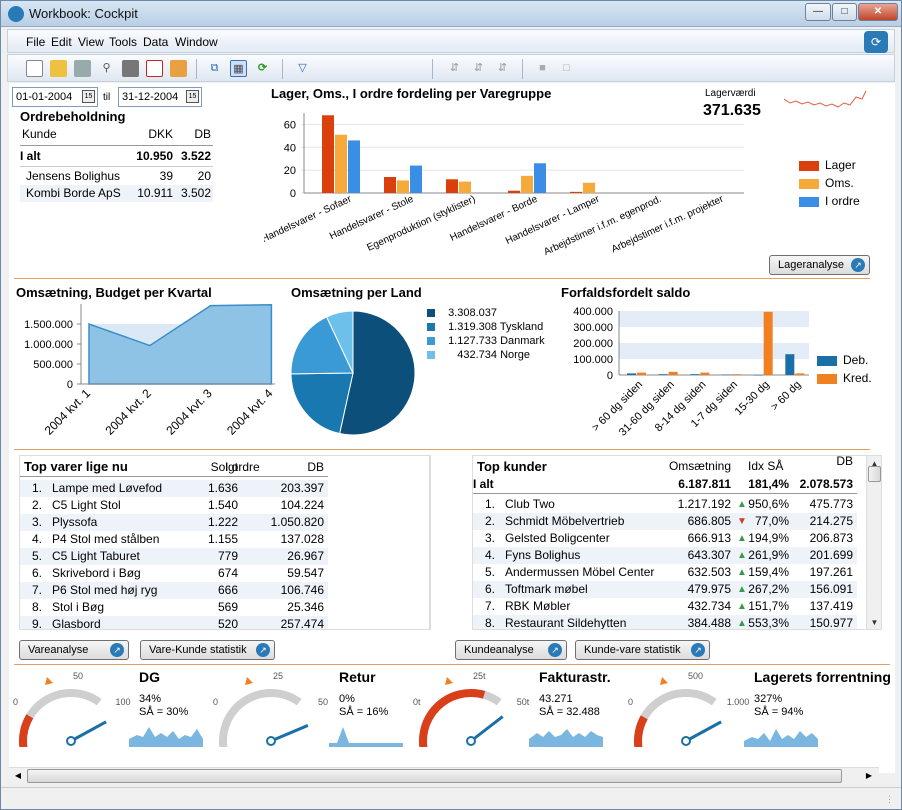  Describe the element at coordinates (768, 572) in the screenshot. I see `row-idx: 159,4%` at that location.